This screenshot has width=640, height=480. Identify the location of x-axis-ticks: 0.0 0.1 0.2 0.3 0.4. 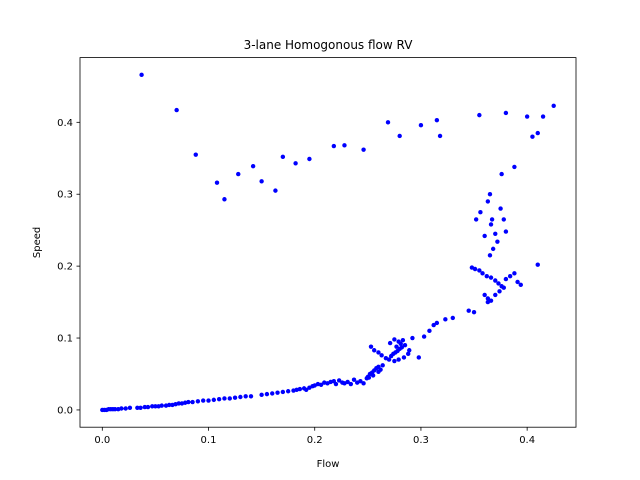
(314, 436).